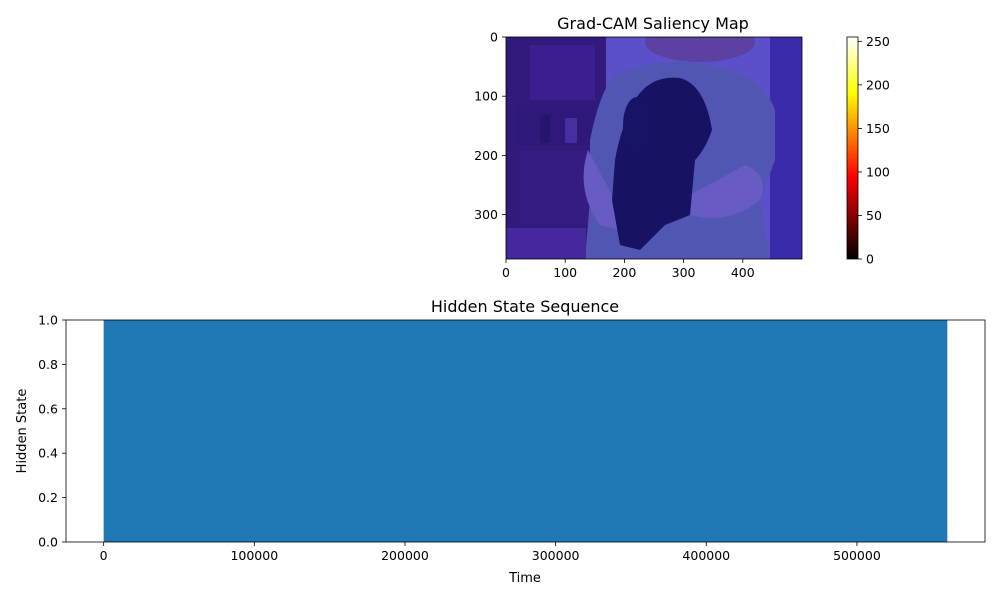 The image size is (1000, 604). What do you see at coordinates (556, 555) in the screenshot?
I see `hidden-state-x-tick-label: 300000` at bounding box center [556, 555].